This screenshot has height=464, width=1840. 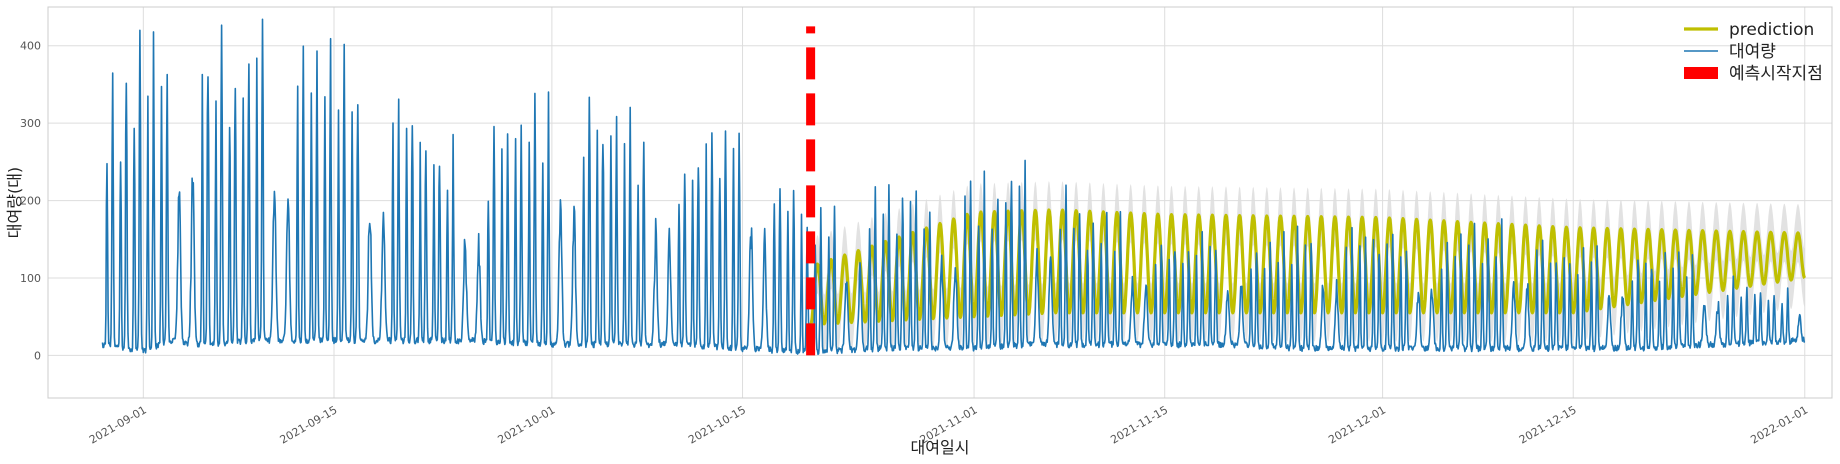 What do you see at coordinates (940, 447) in the screenshot?
I see `x-axis-title: 대여일시` at bounding box center [940, 447].